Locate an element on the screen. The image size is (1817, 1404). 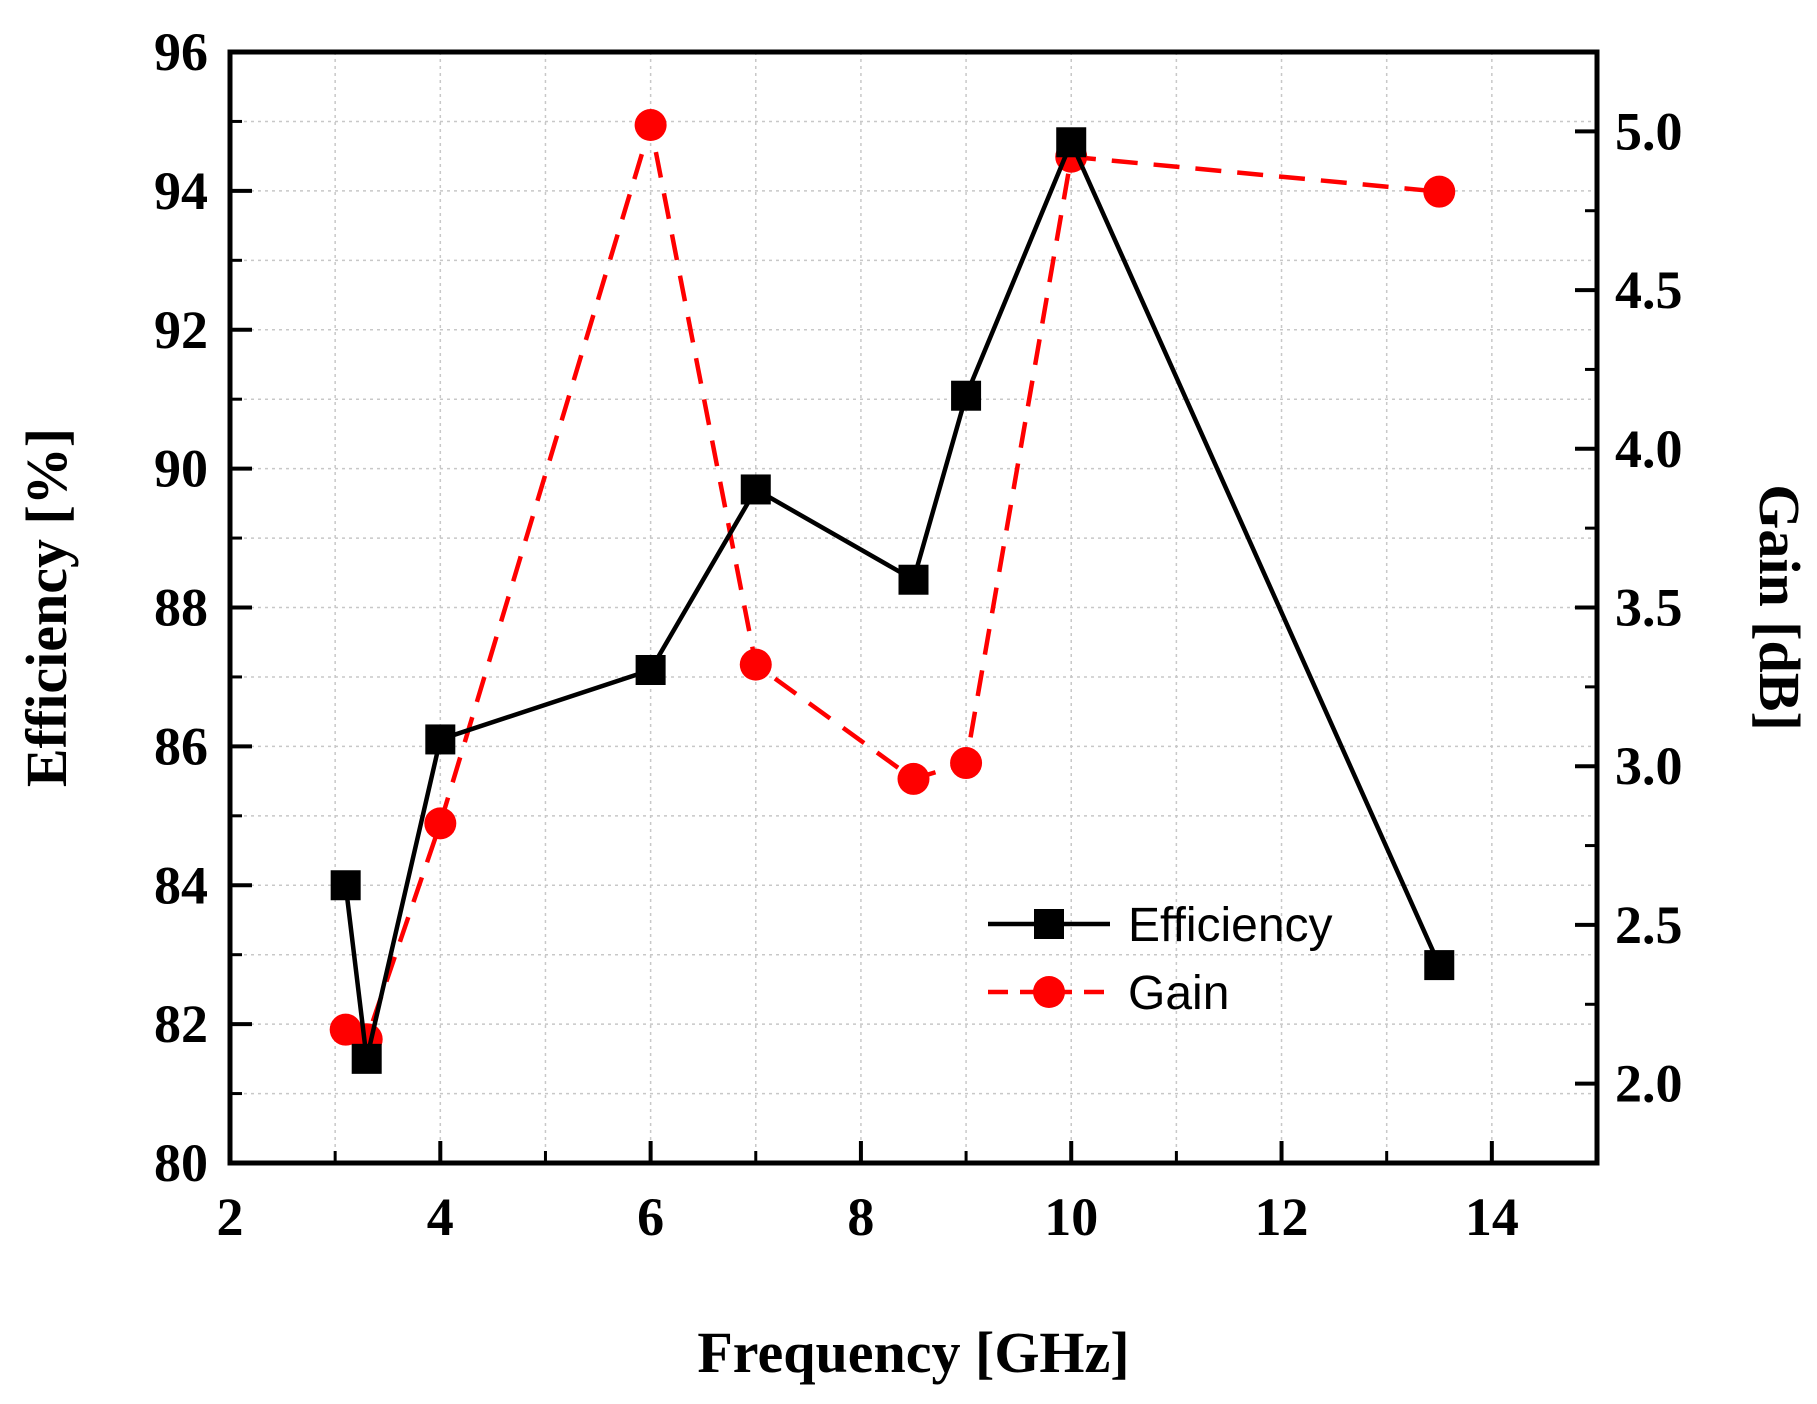
y-left-tick-label: 88 is located at coordinates (181, 608).